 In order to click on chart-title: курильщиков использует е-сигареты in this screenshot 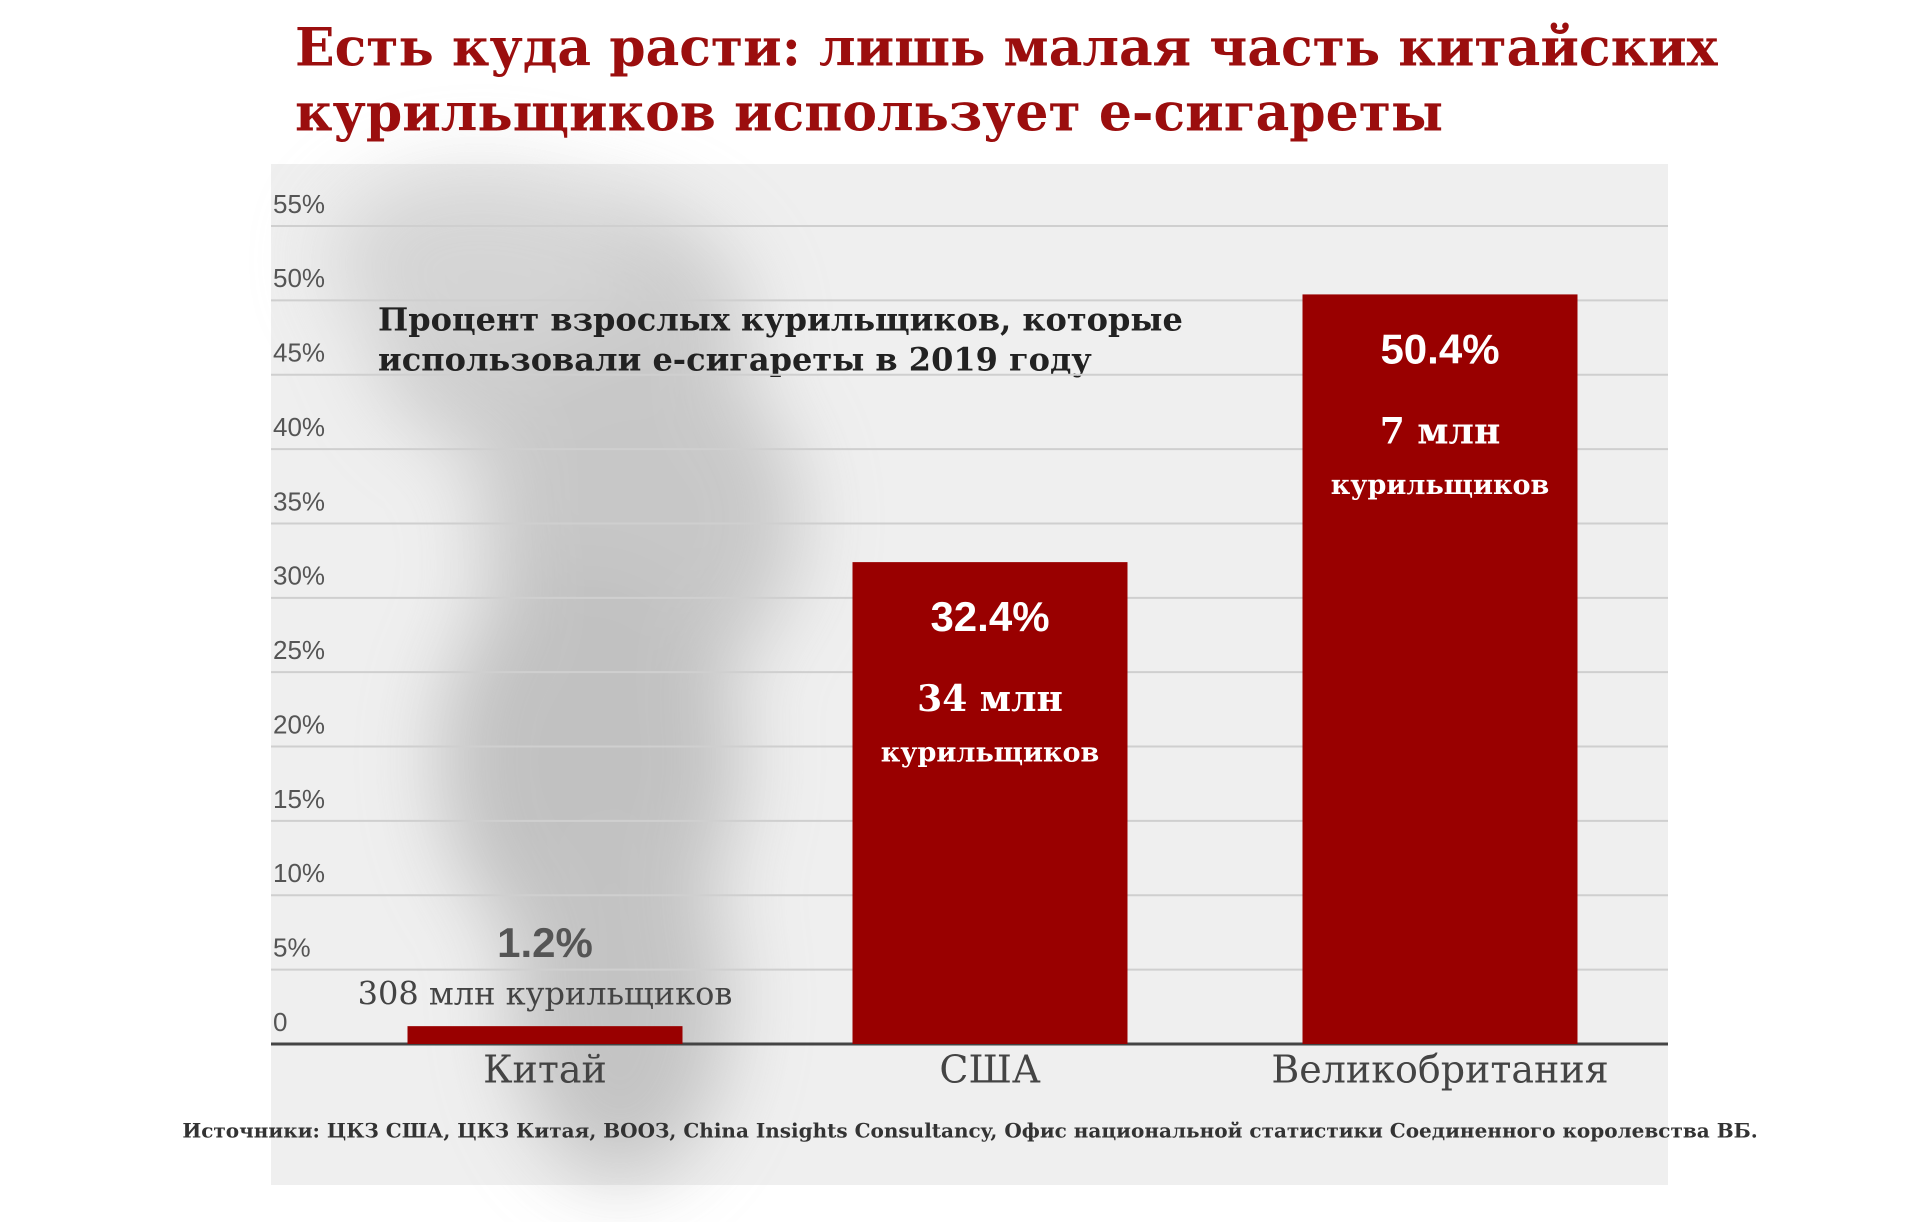, I will do `click(869, 113)`.